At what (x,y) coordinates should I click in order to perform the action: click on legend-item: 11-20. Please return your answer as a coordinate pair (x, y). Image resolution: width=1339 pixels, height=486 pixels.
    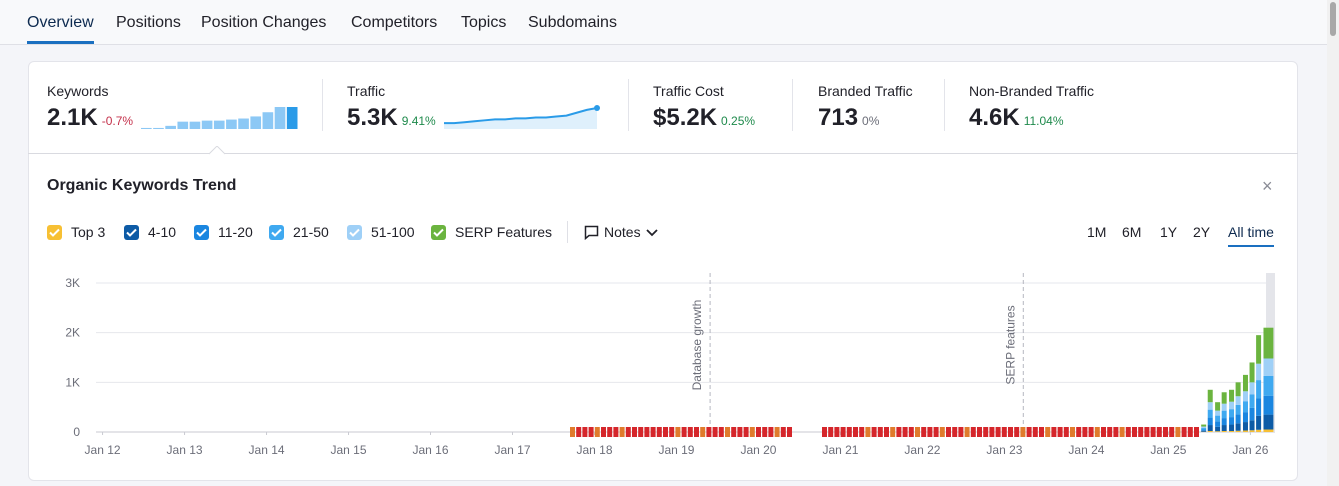
    Looking at the image, I should click on (223, 232).